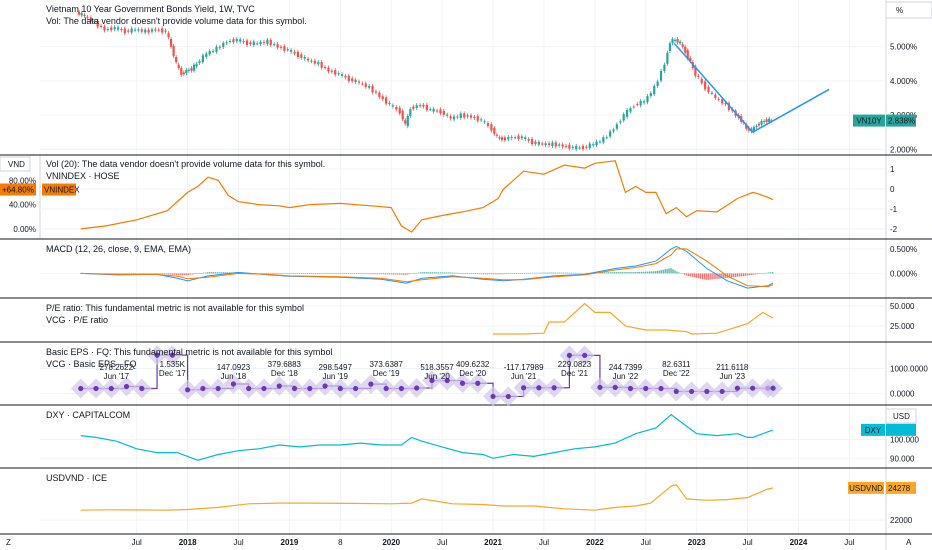  I want to click on eps-date-label: Jun '18, so click(234, 376).